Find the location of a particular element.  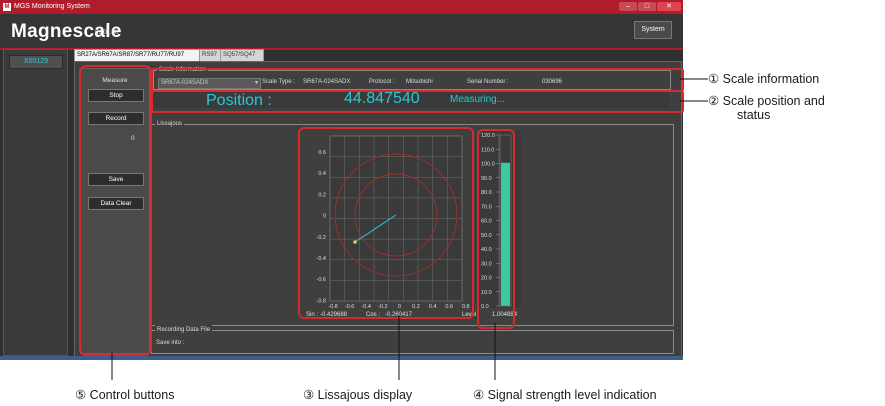

annotation-scale-position: ② Scale position and is located at coordinates (766, 100).